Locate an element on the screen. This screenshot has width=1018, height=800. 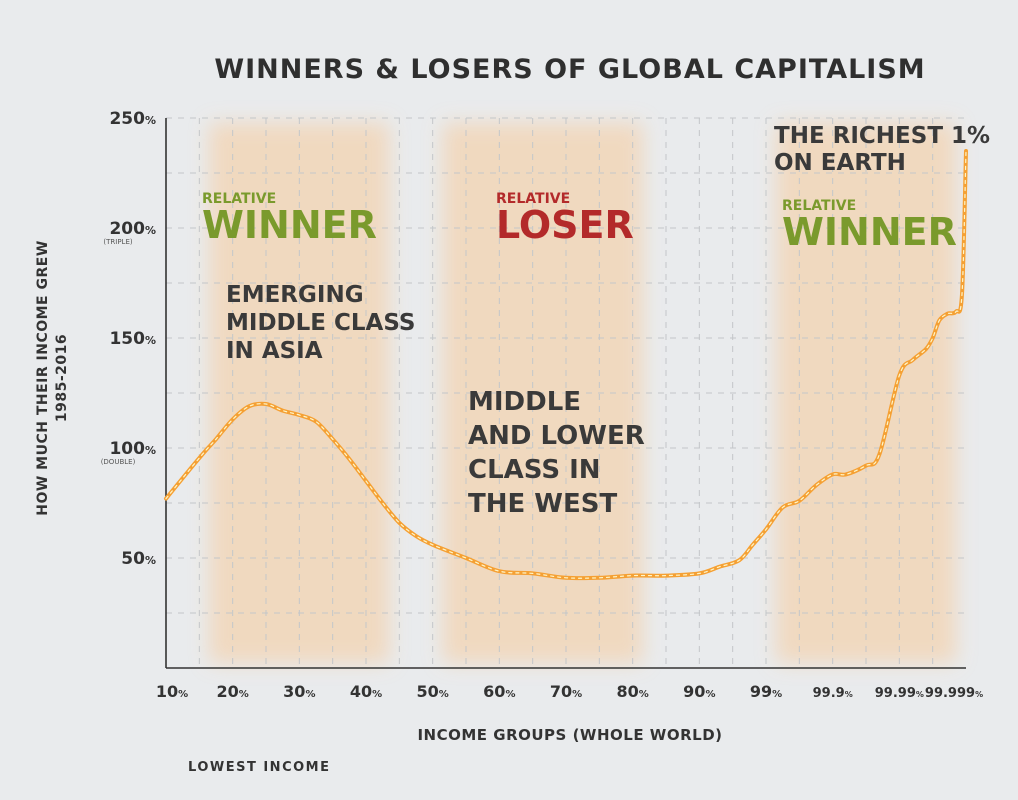
annotation-richest-line-1: THE RICHEST 1% is located at coordinates (882, 136).